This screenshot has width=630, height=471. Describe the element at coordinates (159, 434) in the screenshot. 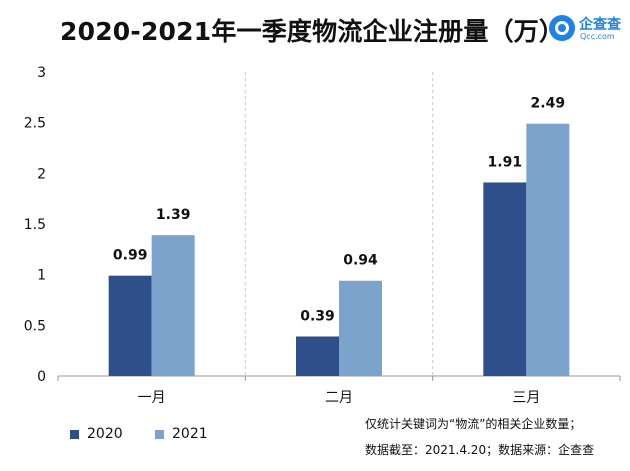

I see `legend-swatch-2021` at that location.